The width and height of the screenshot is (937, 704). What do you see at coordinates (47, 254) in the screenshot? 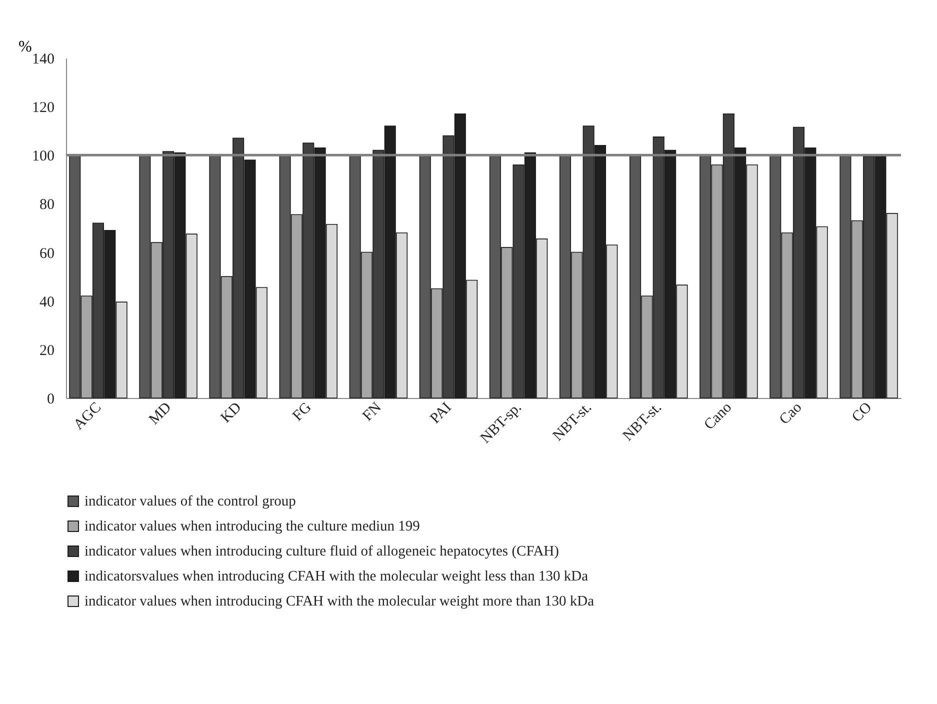
I see `y-tick-label: 60` at bounding box center [47, 254].